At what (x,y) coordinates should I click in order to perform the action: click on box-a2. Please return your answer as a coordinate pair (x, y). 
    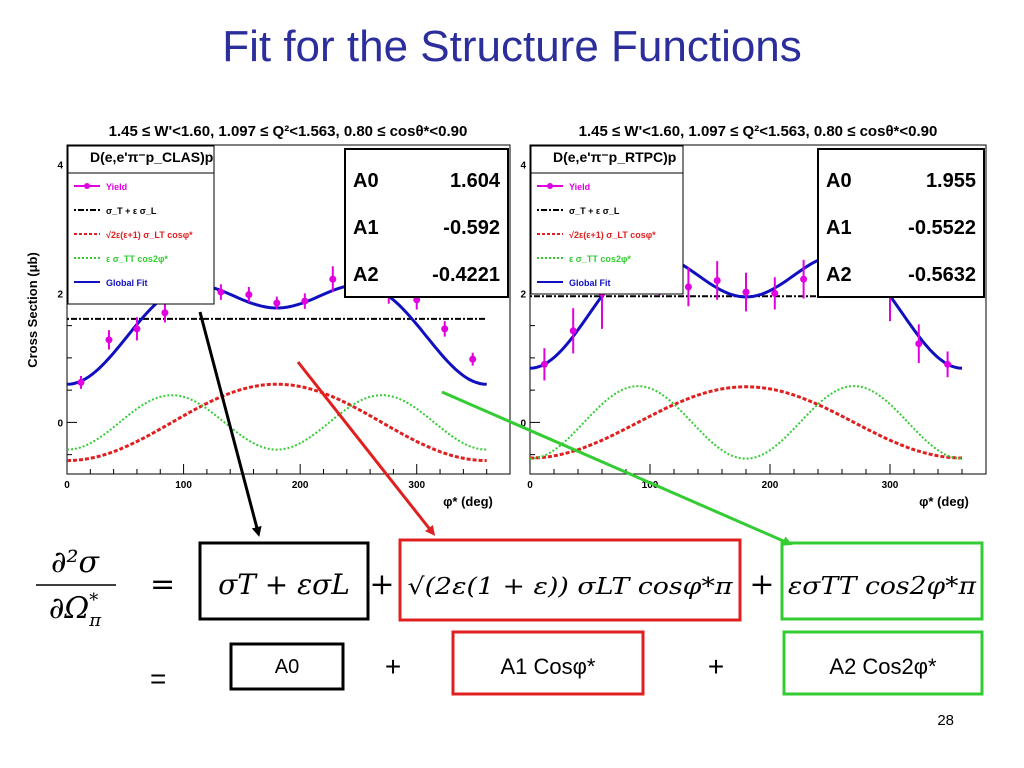
    Looking at the image, I should click on (883, 663).